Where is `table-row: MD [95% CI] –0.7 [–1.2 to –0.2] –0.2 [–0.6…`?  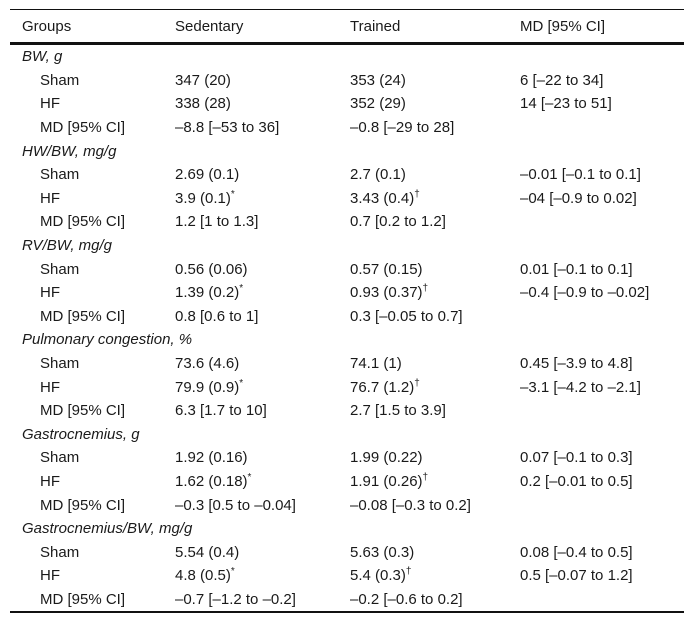 table-row: MD [95% CI] –0.7 [–1.2 to –0.2] –0.2 [–0.6… is located at coordinates (347, 600).